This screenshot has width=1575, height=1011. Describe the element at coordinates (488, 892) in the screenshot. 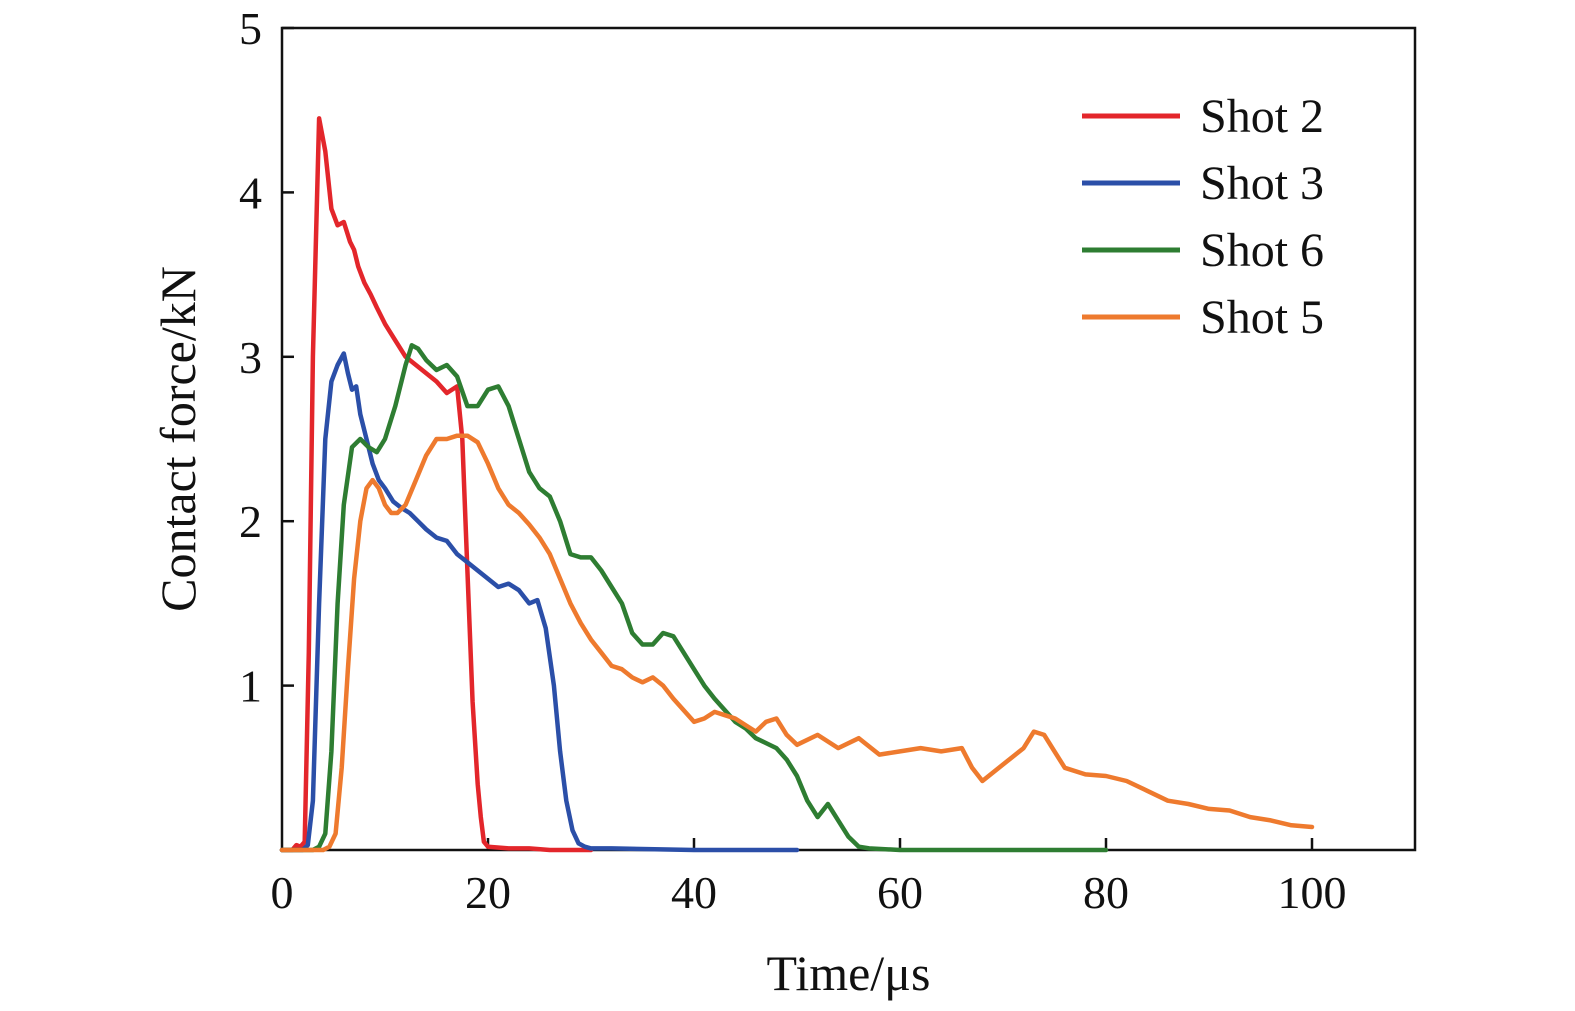

I see `x-tick-label: 20` at that location.